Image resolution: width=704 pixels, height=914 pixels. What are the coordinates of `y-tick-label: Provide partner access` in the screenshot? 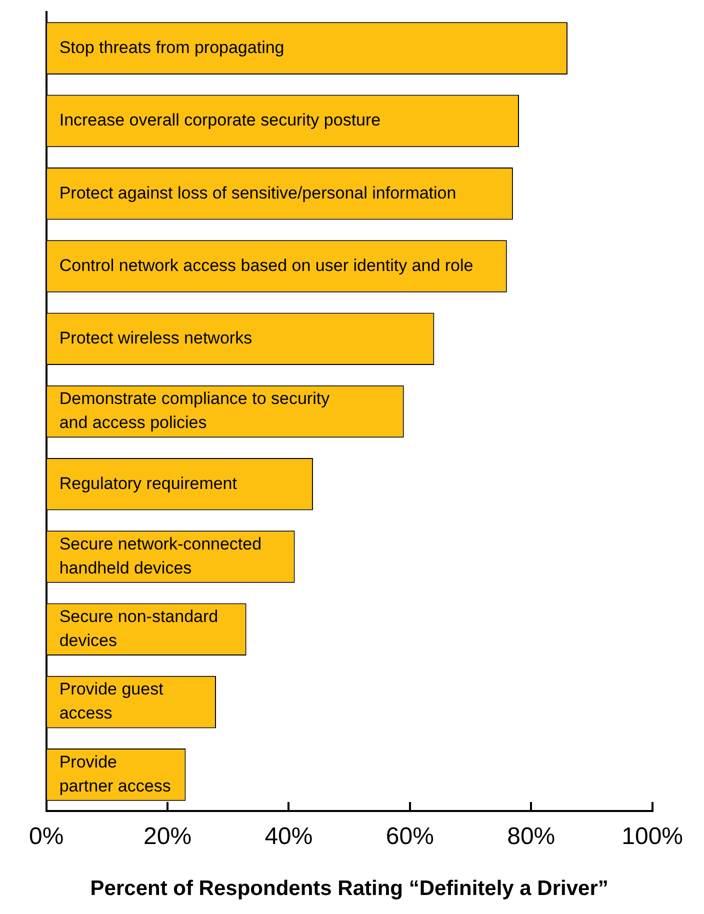 It's located at (115, 774).